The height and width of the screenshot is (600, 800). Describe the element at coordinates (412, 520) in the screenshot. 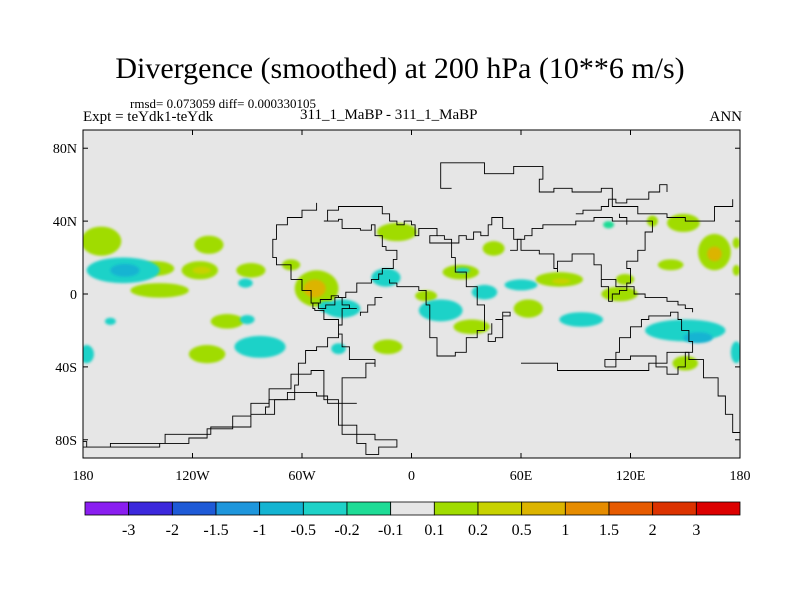

I see `colorbar: -3 -2 -1.5 -1 -0.5 -0.2 -0.1 0.1 0.2 0.5 1 1.5 2 3` at that location.